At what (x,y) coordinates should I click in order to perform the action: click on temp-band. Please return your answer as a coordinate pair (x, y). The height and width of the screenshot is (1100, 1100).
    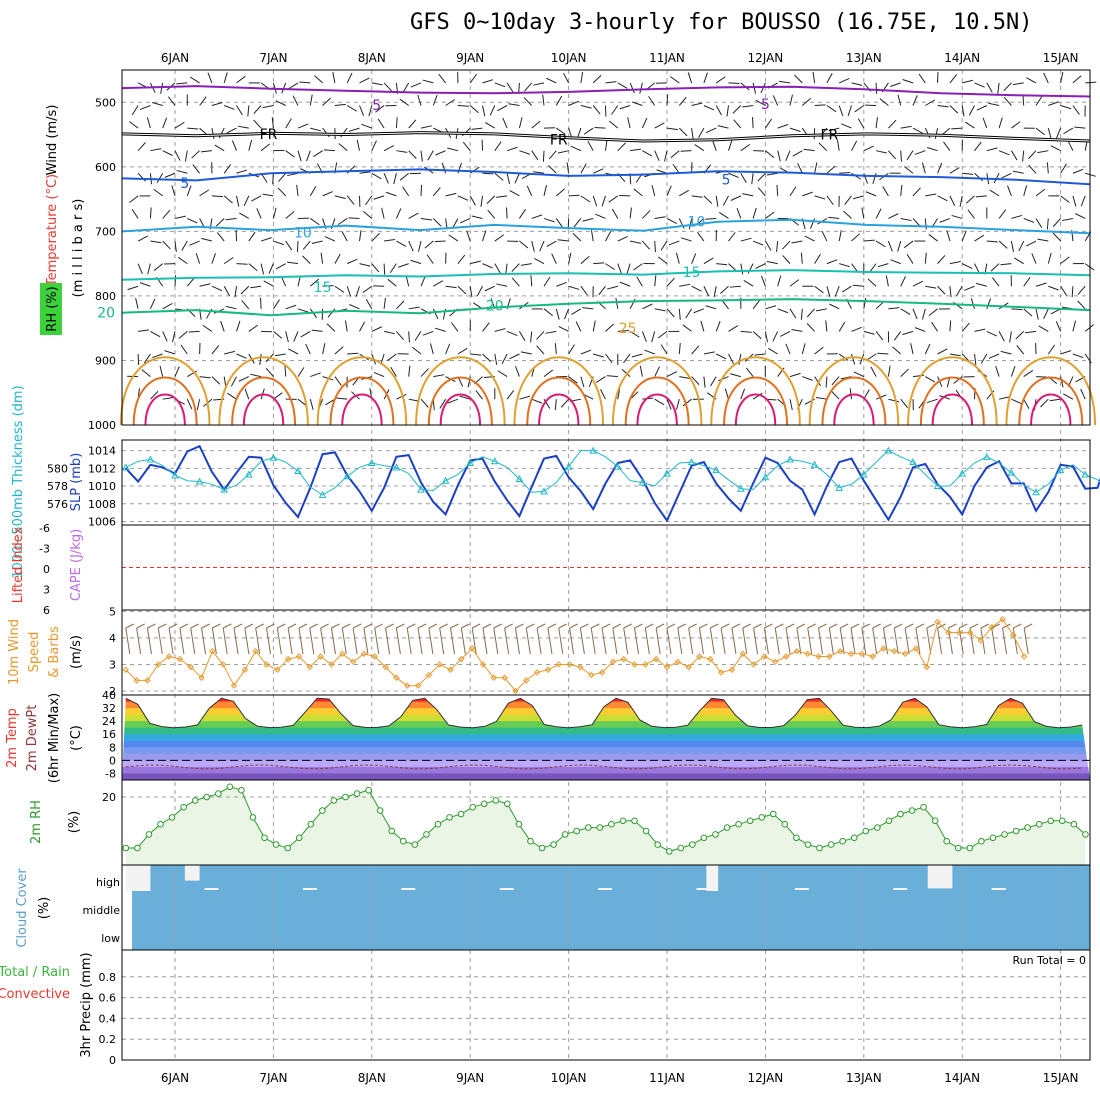
    Looking at the image, I should click on (606, 731).